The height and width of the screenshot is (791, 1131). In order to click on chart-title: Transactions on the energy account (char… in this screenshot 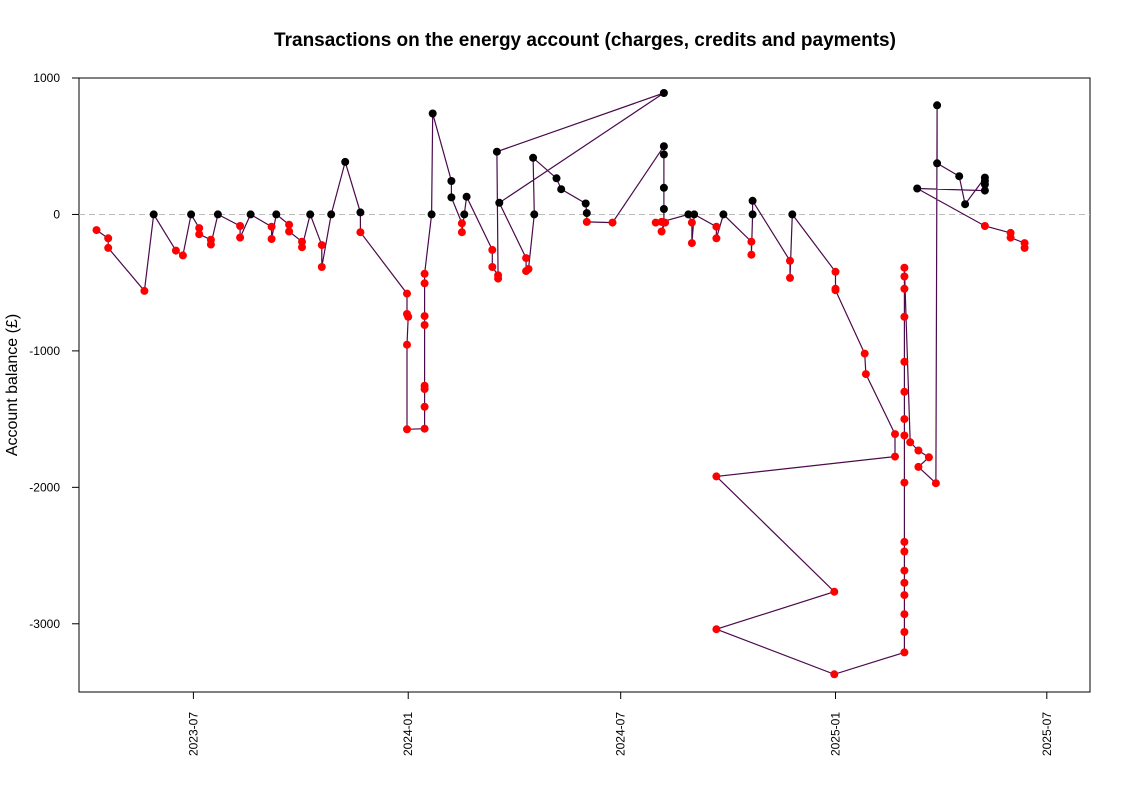, I will do `click(585, 40)`.